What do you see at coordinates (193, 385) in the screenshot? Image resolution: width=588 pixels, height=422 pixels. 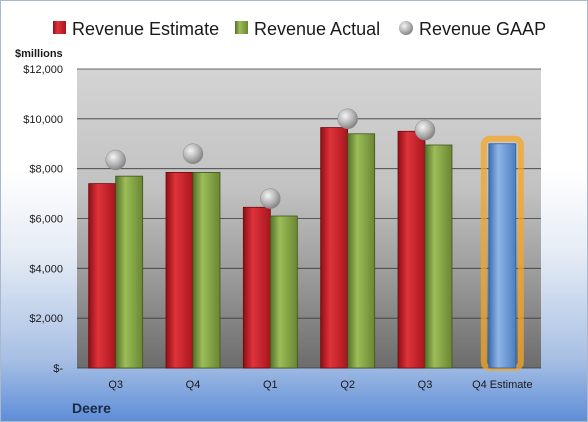 I see `x-tick-label: Q4` at bounding box center [193, 385].